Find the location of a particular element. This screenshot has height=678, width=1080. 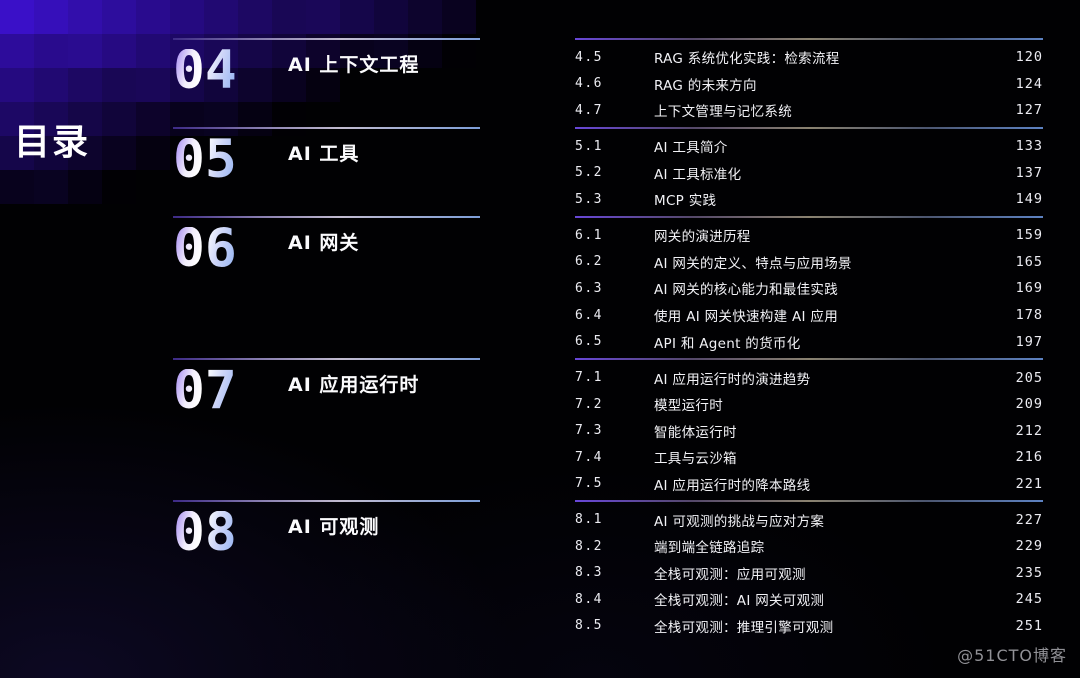

toc-row-page: 251 is located at coordinates (1029, 625).